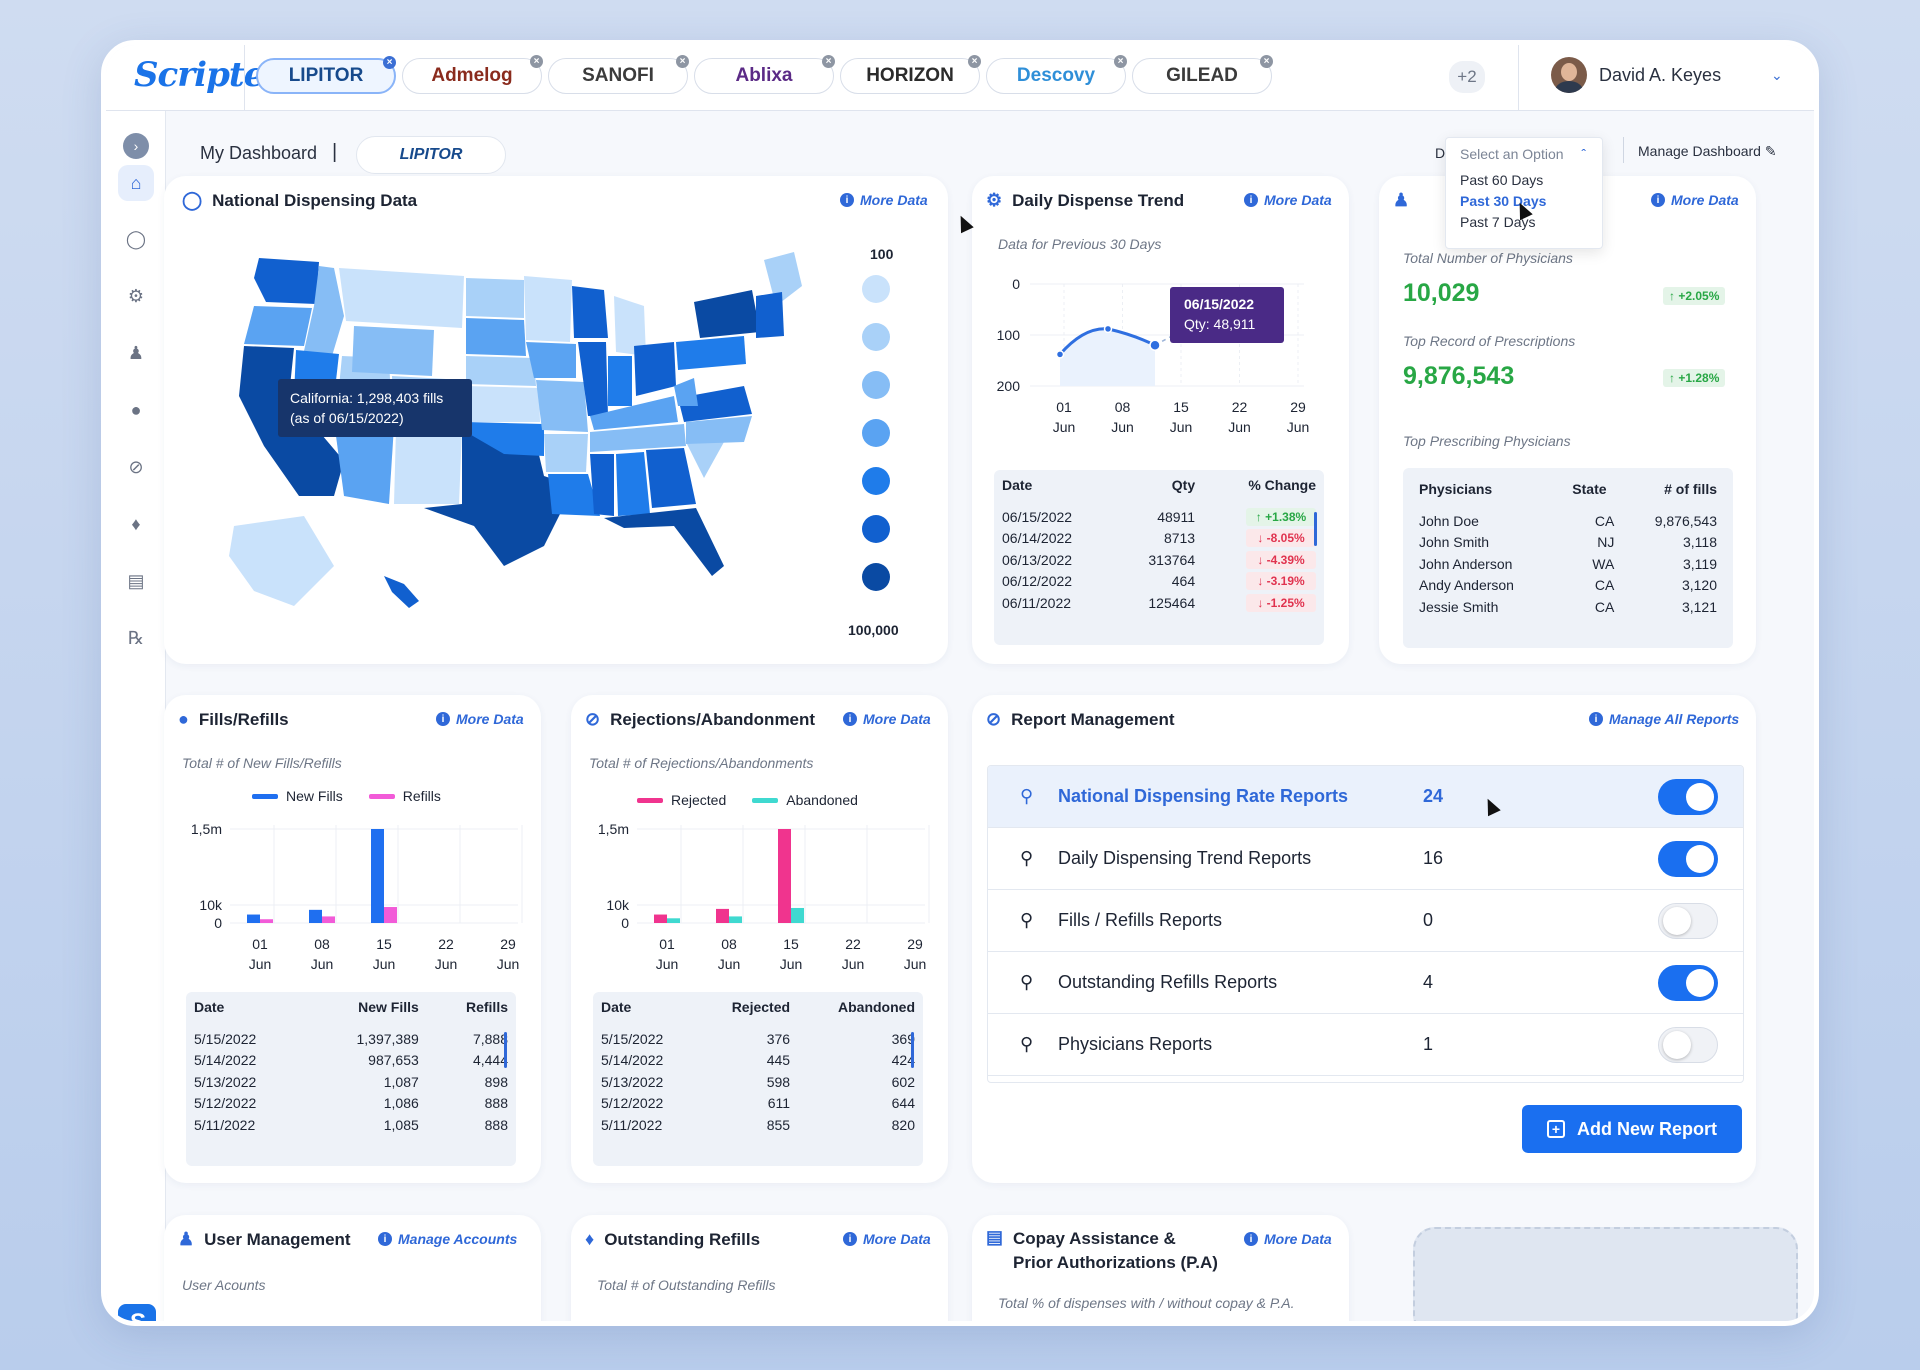 The height and width of the screenshot is (1370, 1920). I want to click on more-tabs-button: +2, so click(1467, 77).